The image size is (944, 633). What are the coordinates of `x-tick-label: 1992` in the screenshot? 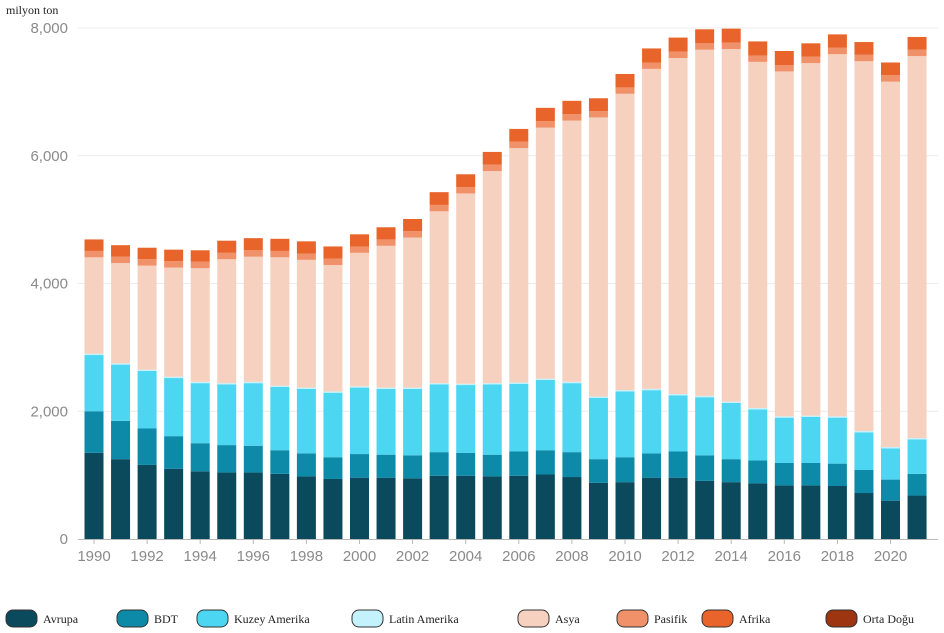 It's located at (146, 556).